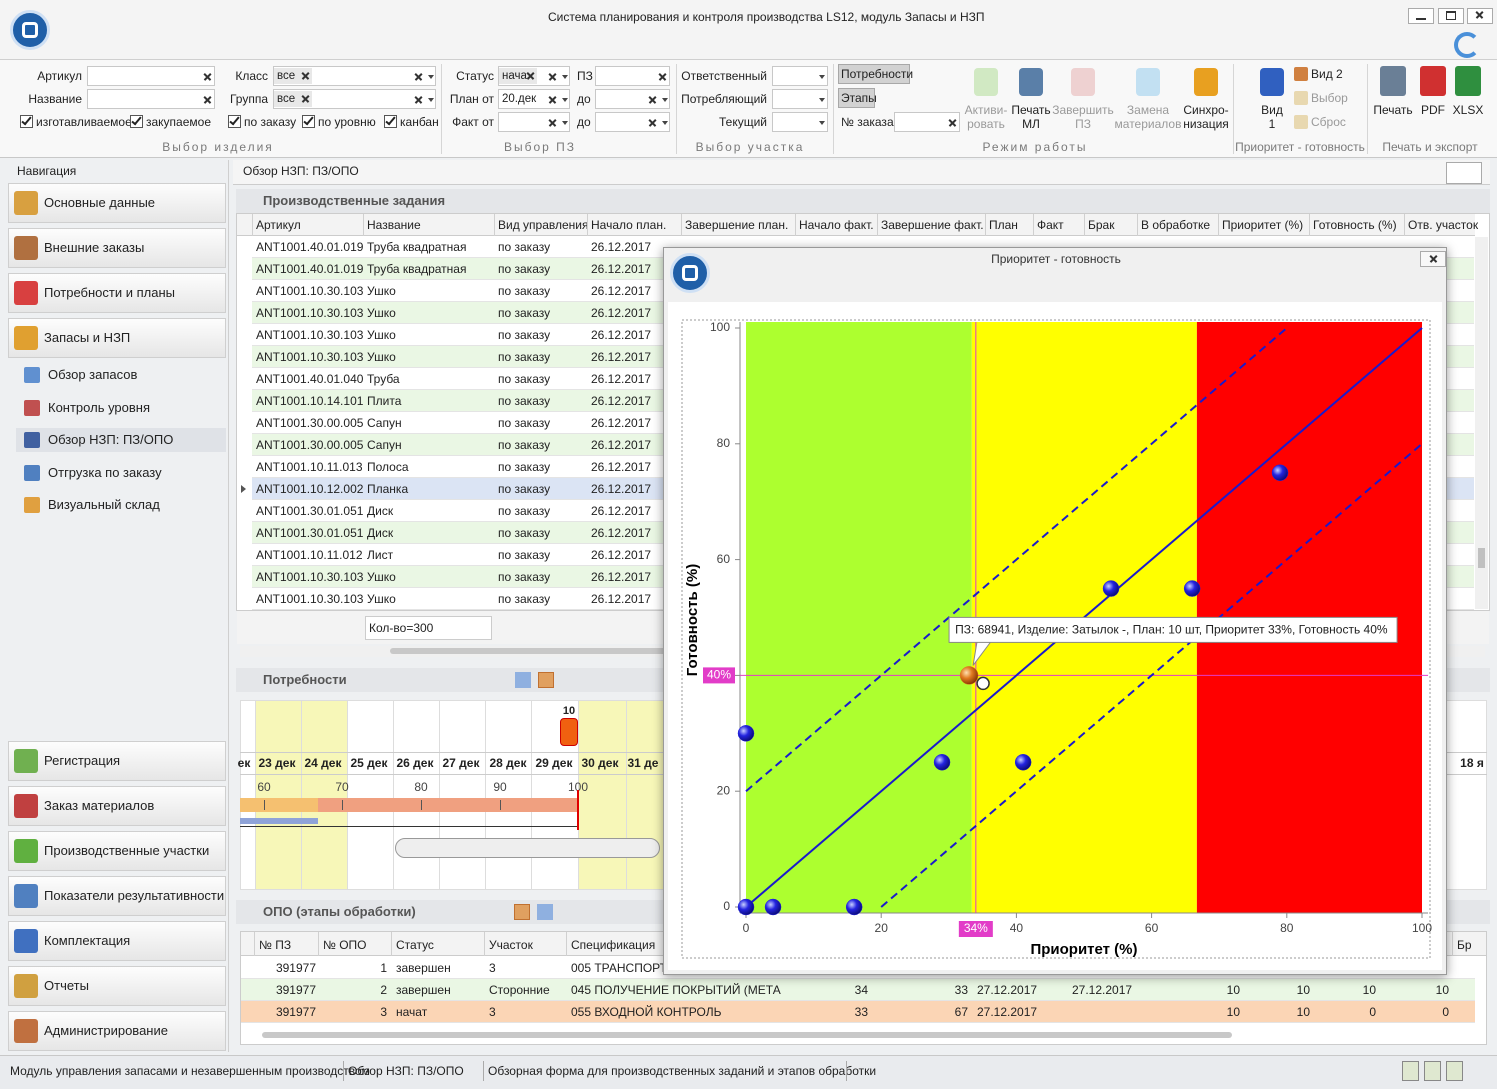  Describe the element at coordinates (569, 732) in the screenshot. I see `need-marker` at that location.